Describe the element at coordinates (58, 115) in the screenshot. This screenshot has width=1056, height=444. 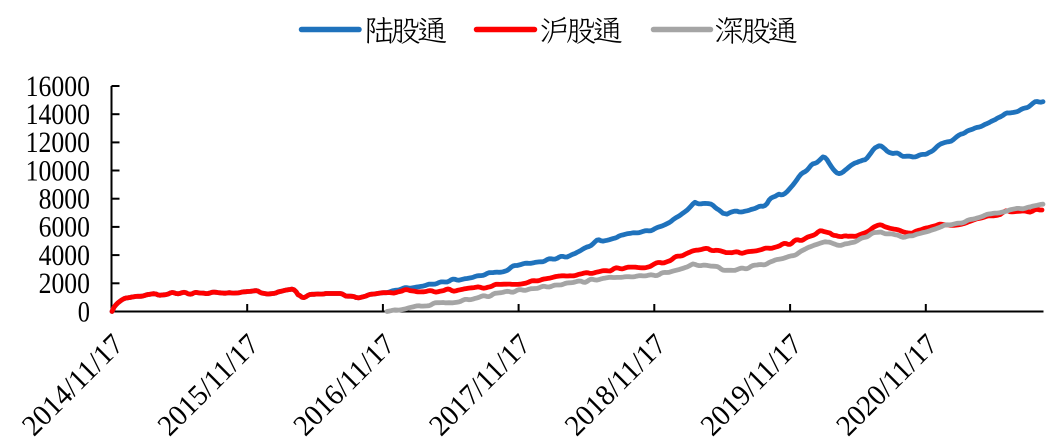
I see `svg-text: 14000` at that location.